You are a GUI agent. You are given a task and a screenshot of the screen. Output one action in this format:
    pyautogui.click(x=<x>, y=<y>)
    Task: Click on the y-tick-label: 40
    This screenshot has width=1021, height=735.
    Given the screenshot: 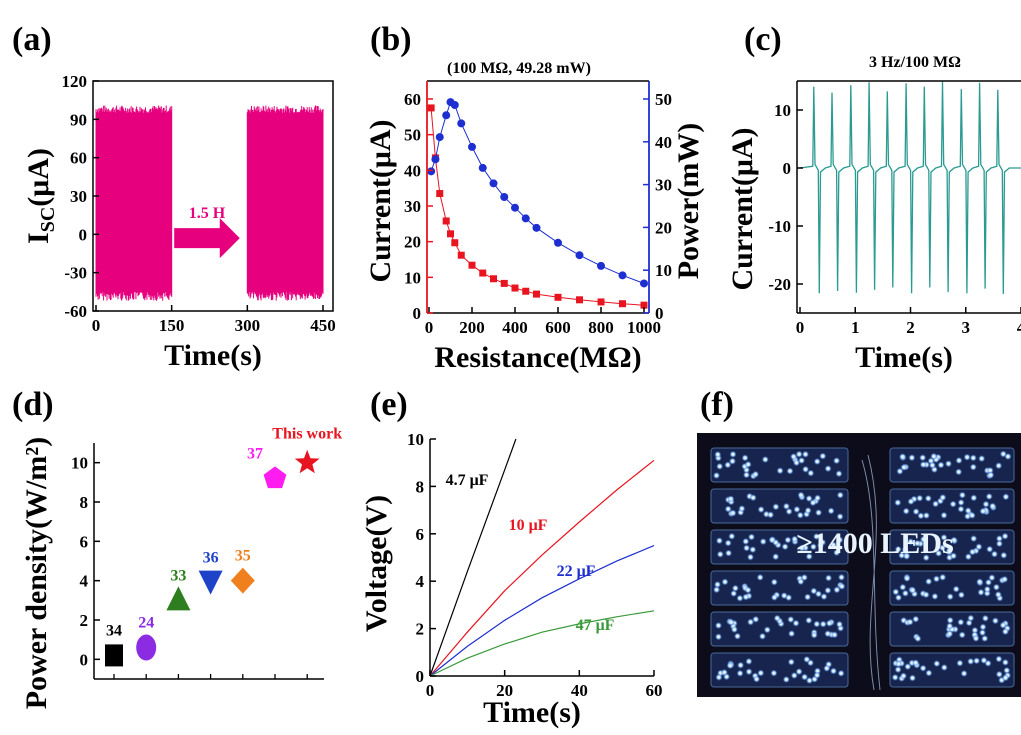 What is the action you would take?
    pyautogui.click(x=663, y=142)
    